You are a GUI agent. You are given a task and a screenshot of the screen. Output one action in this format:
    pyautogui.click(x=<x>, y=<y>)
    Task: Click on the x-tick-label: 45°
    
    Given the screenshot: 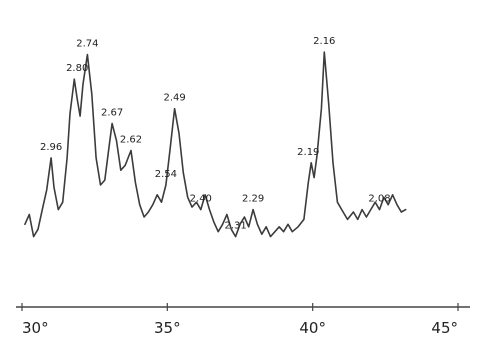 What is the action you would take?
    pyautogui.click(x=444, y=328)
    